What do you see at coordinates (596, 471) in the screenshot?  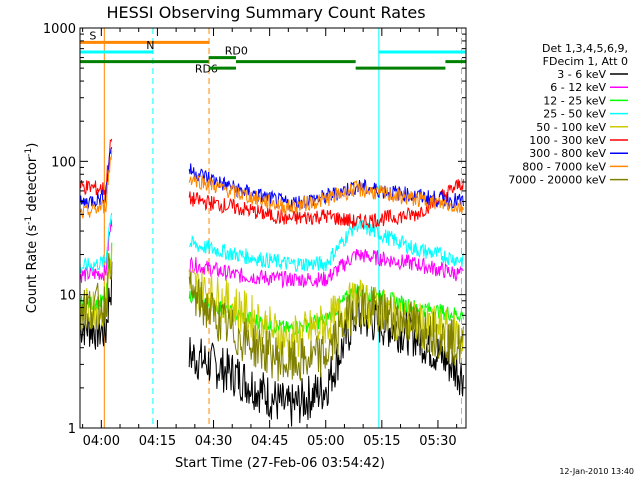 I see `timestamp: 12-Jan-2010 13:40` at bounding box center [596, 471].